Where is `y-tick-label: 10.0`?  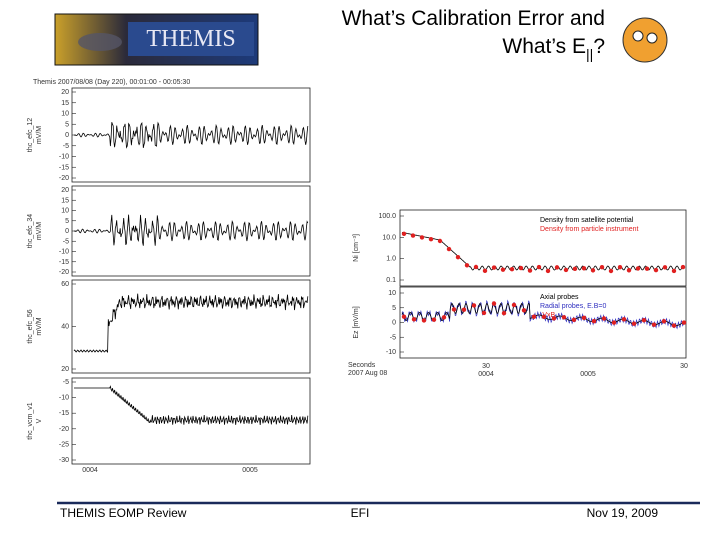
y-tick-label: 10.0 is located at coordinates (389, 237).